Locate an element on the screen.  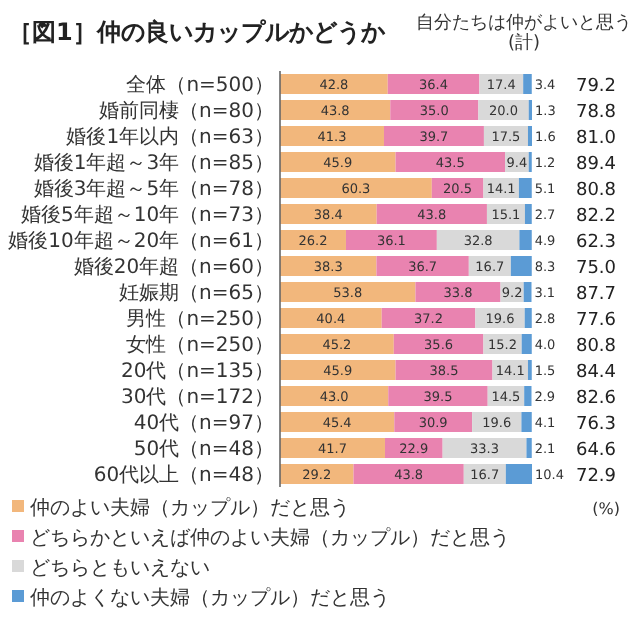
text: 77.6 is located at coordinates (596, 321).